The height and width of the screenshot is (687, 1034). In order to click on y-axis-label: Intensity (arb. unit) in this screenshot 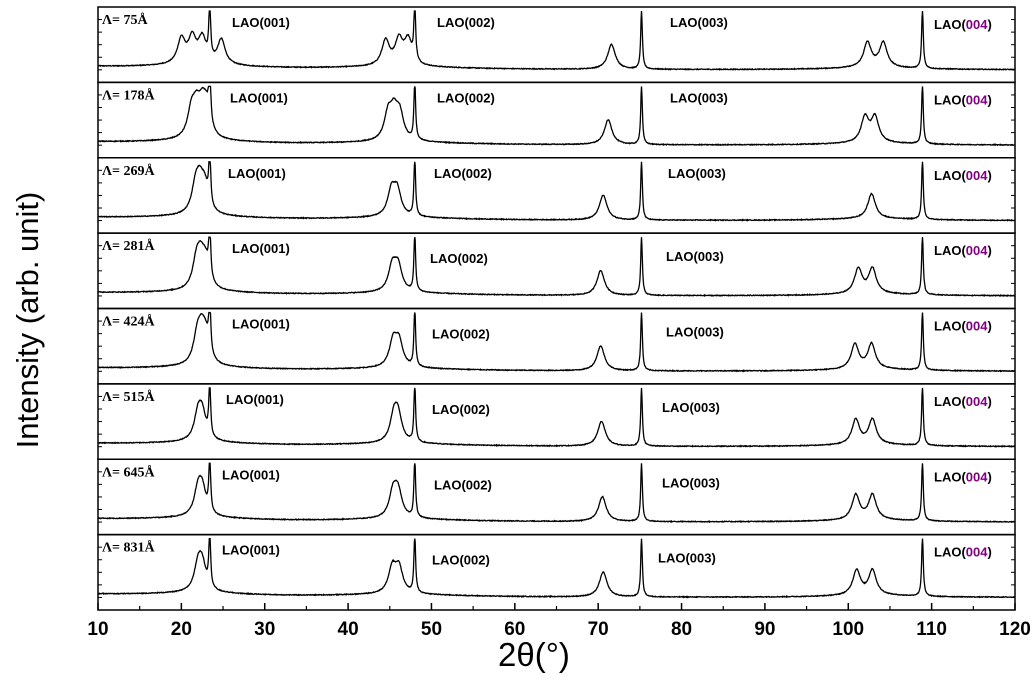, I will do `click(27, 320)`.